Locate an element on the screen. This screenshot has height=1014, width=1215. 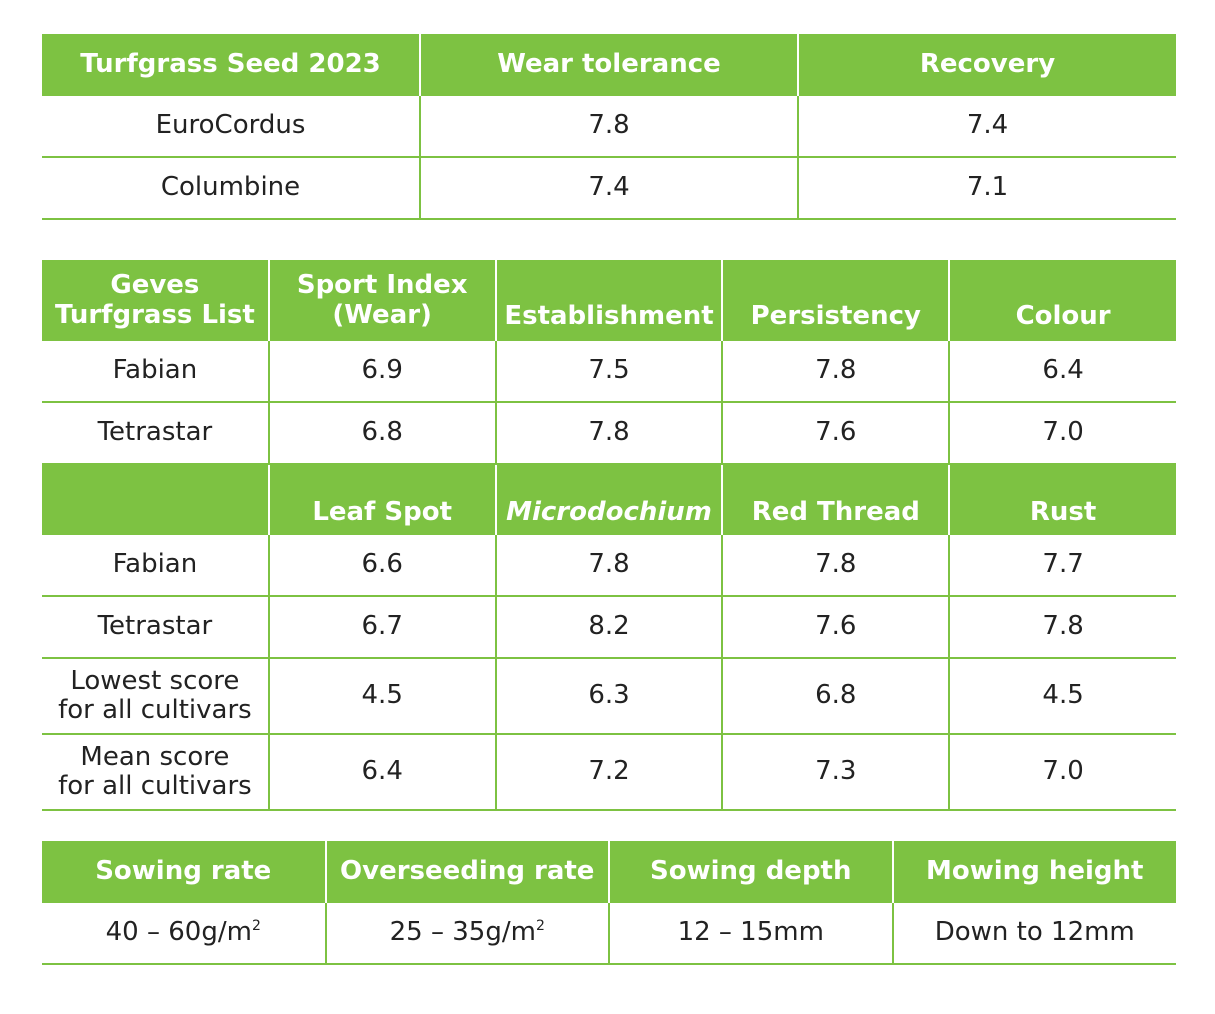
sowing-depth-value: 12 – 15mm is located at coordinates (750, 934).